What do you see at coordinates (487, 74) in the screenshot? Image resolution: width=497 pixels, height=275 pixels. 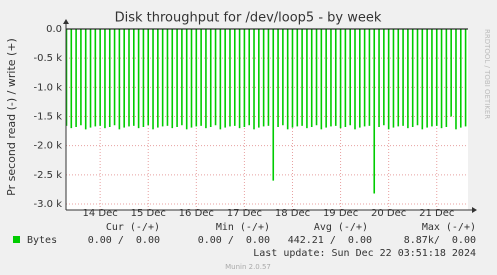 I see `watermark: RRDTOOL / TOBI OETIKER` at bounding box center [487, 74].